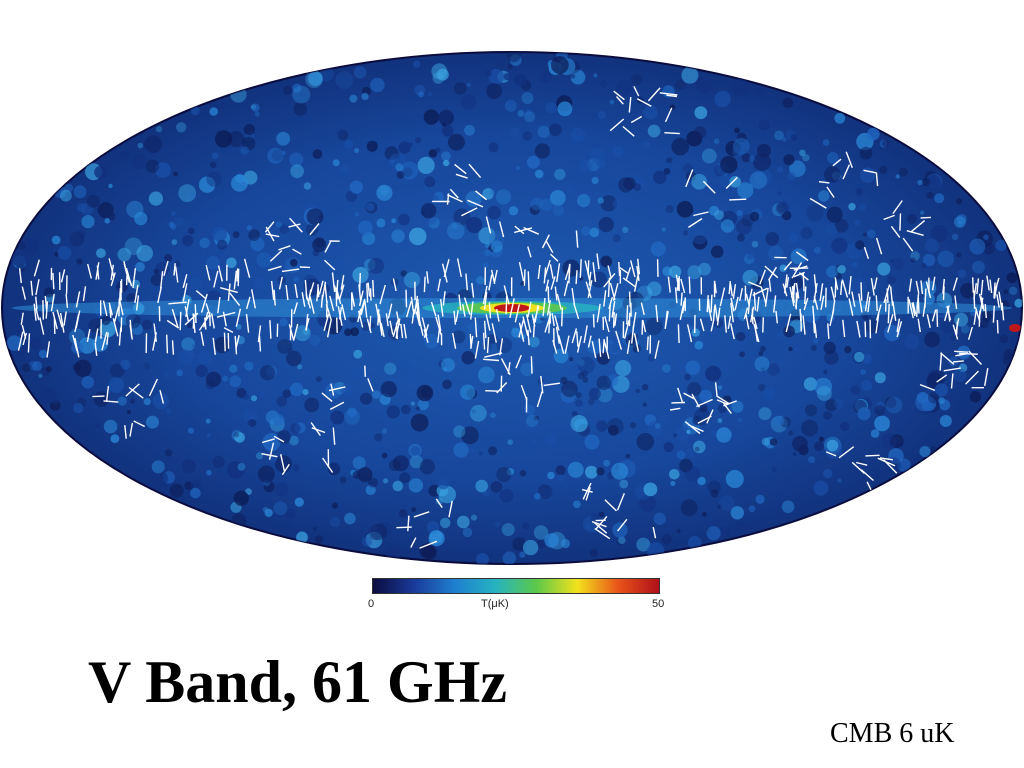 The width and height of the screenshot is (1024, 768). I want to click on colorbar-max-label: 50, so click(658, 604).